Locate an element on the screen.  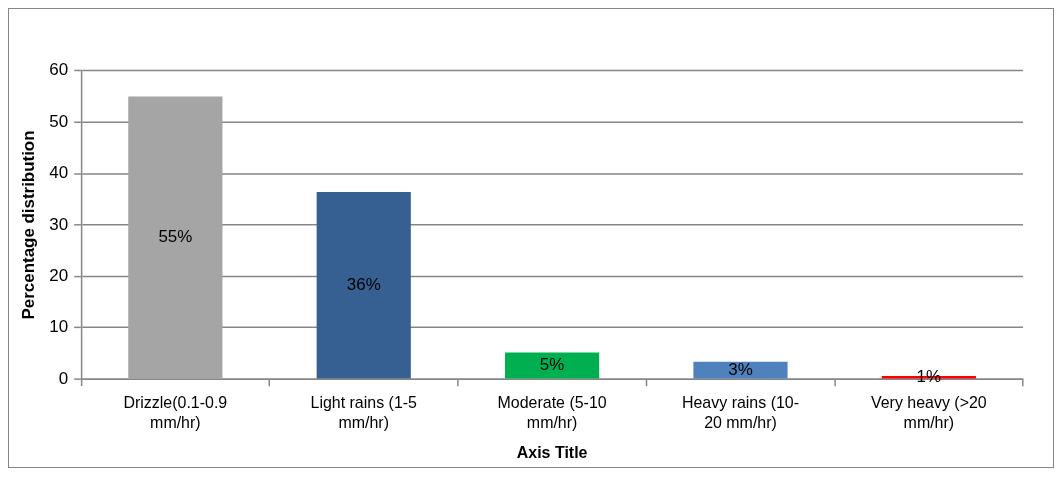
y-tick-label: 50 is located at coordinates (59, 121).